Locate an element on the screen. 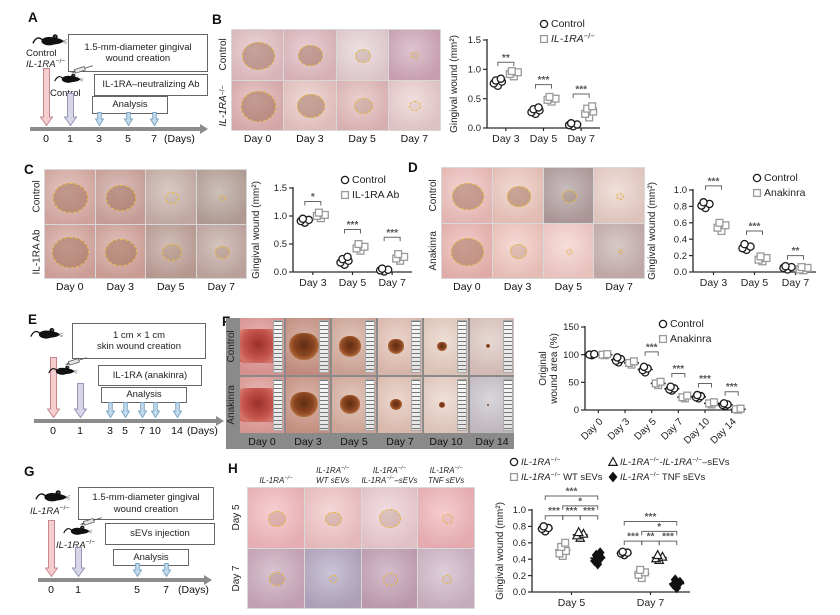 Image resolution: width=840 pixels, height=615 pixels. b-legend-label: IL-1RA−/− is located at coordinates (573, 39).